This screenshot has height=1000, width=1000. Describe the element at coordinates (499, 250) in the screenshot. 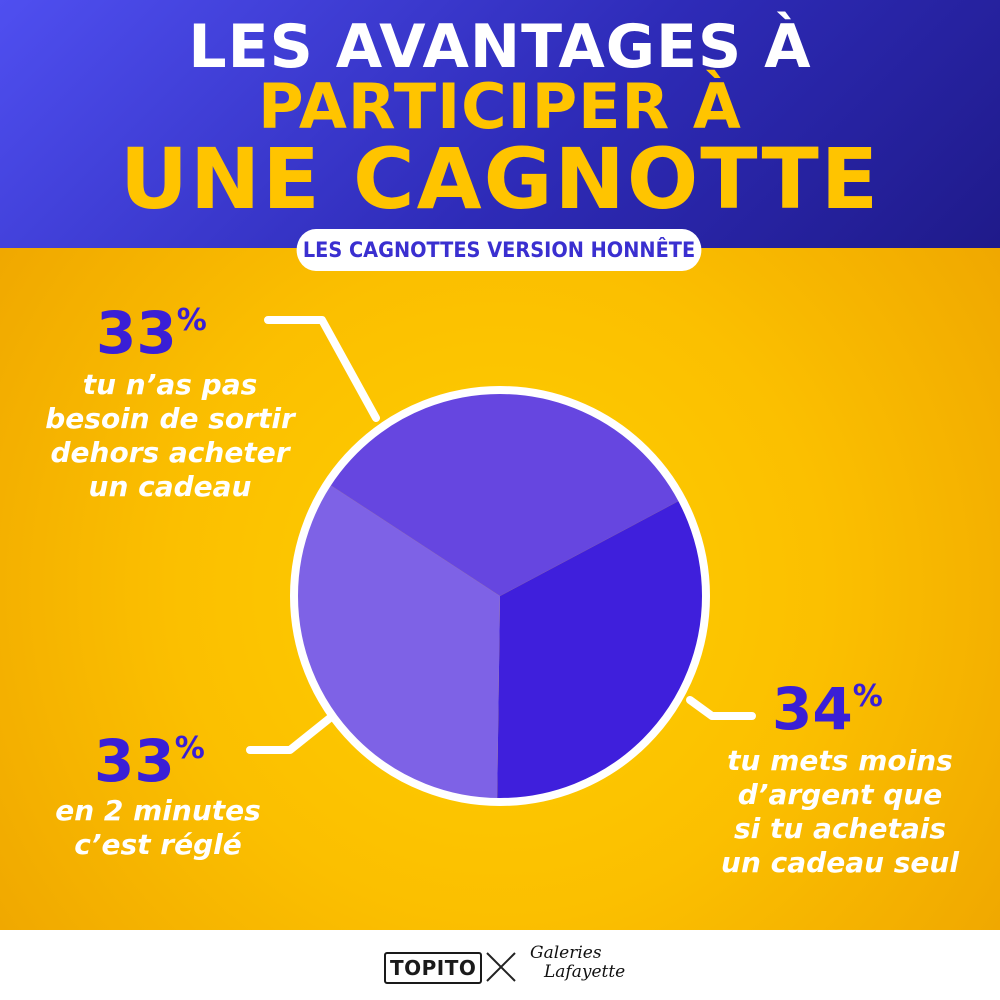

I see `subtitle-badge: LES CAGNOTTES VERSION HONNÊTE` at that location.